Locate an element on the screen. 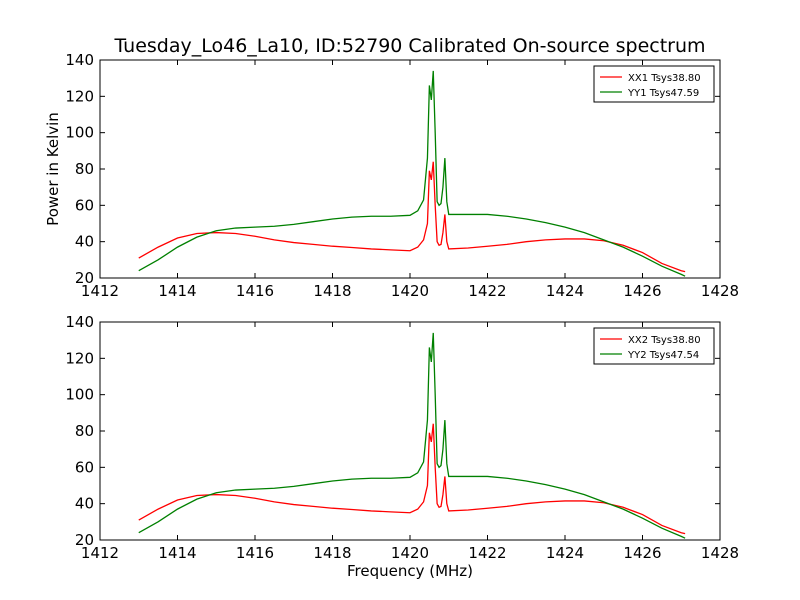 Image resolution: width=800 pixels, height=600 pixels. legend: XX1 Tsys38.80 YY1 Tsys47.59 is located at coordinates (654, 84).